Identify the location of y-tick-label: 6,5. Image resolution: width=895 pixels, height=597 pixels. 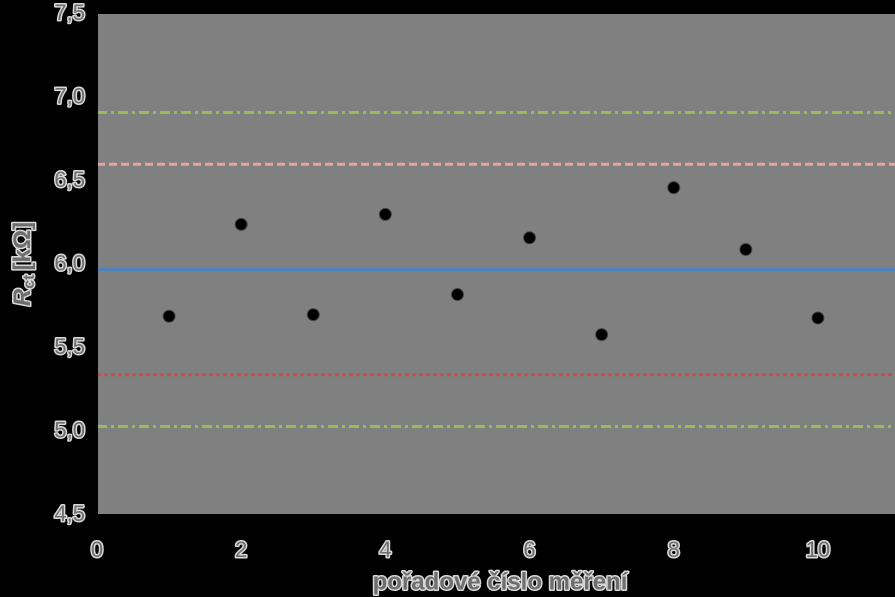
(69, 179).